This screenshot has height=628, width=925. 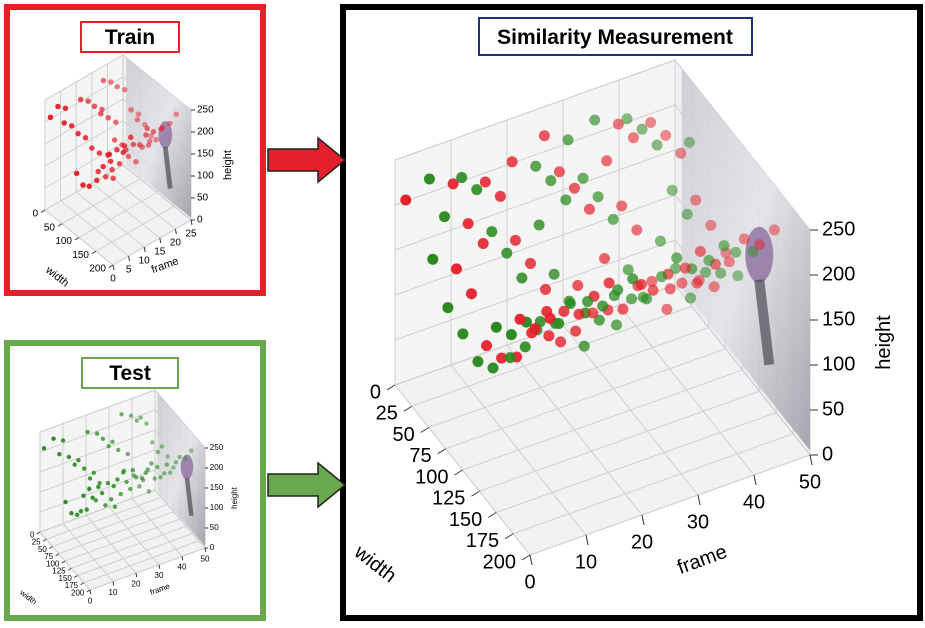 What do you see at coordinates (374, 564) in the screenshot?
I see `axis-label: width` at bounding box center [374, 564].